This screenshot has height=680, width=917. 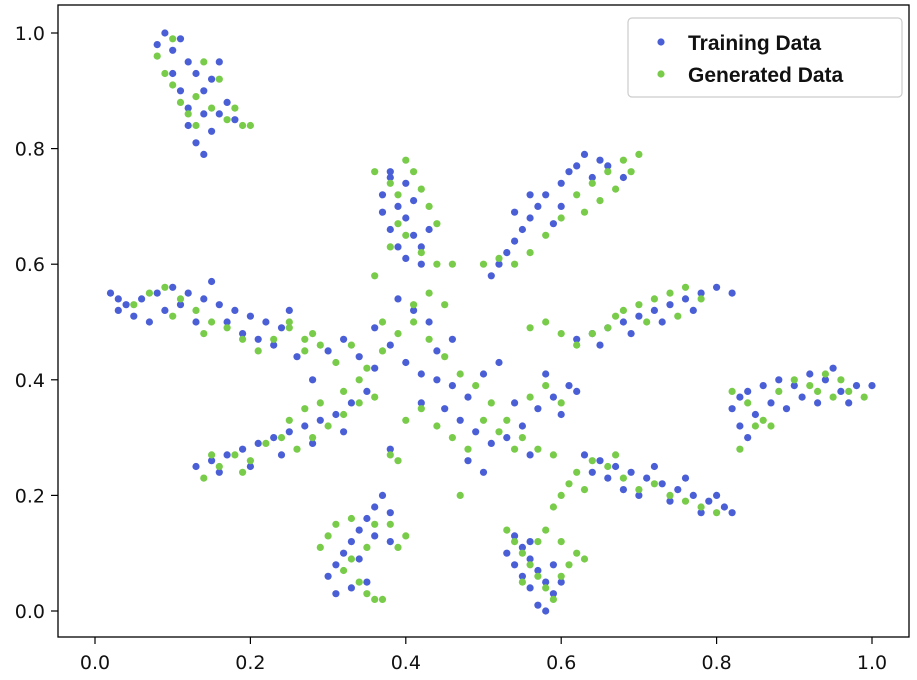 I want to click on y-axis: 0.0 0.2 0.4 0.6 0.8 1.0, so click(x=36, y=323).